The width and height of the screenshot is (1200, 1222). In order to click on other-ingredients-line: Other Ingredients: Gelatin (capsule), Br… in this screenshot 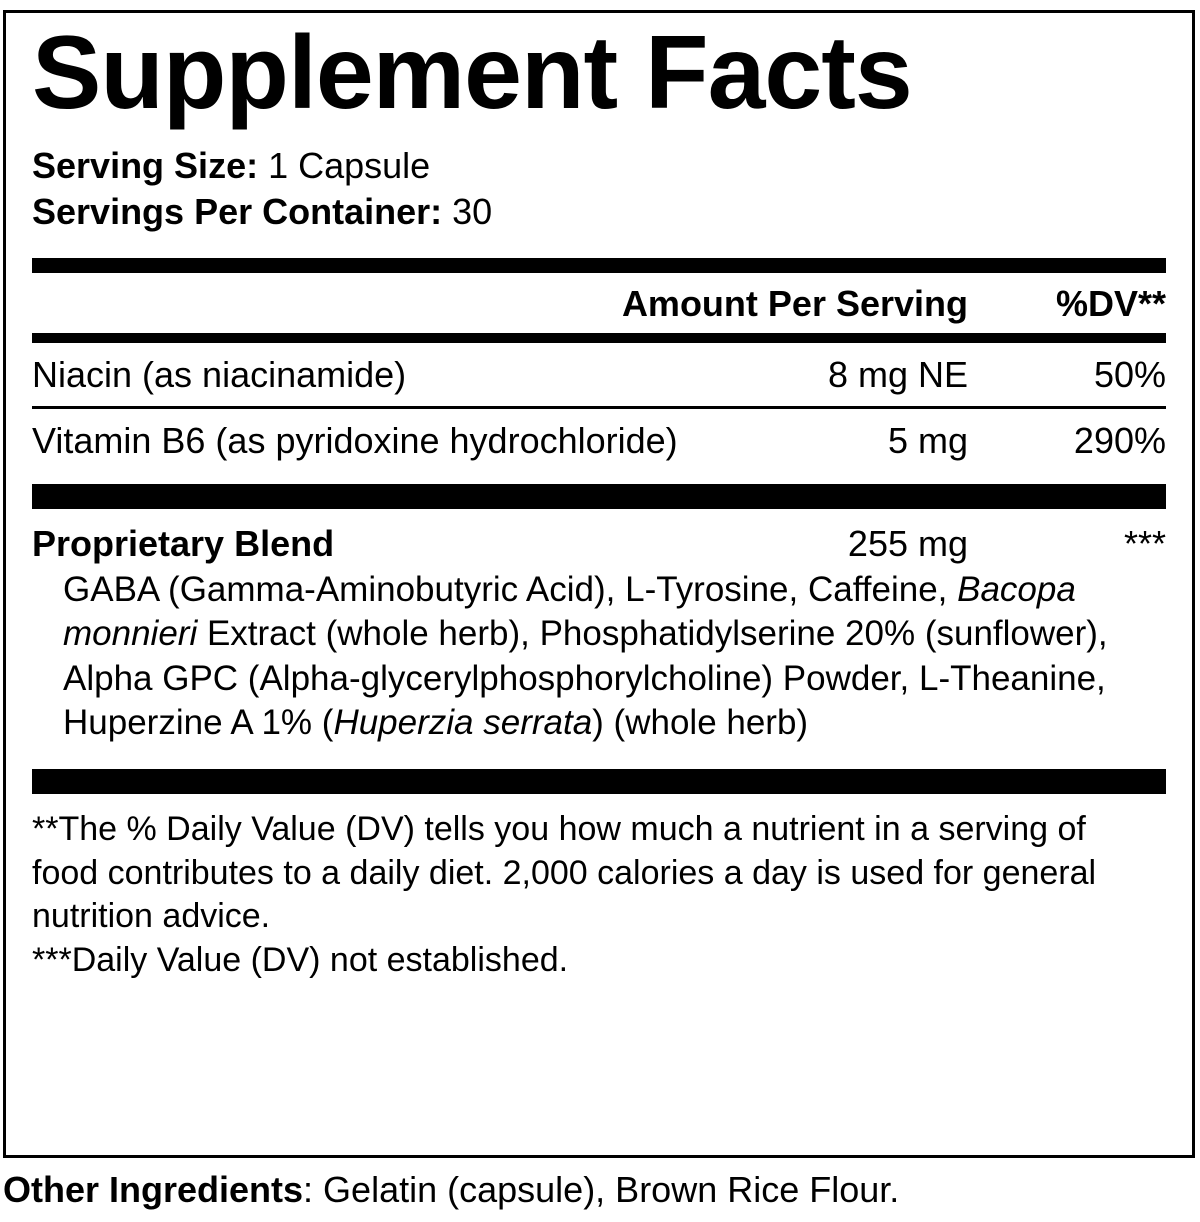, I will do `click(599, 1190)`.